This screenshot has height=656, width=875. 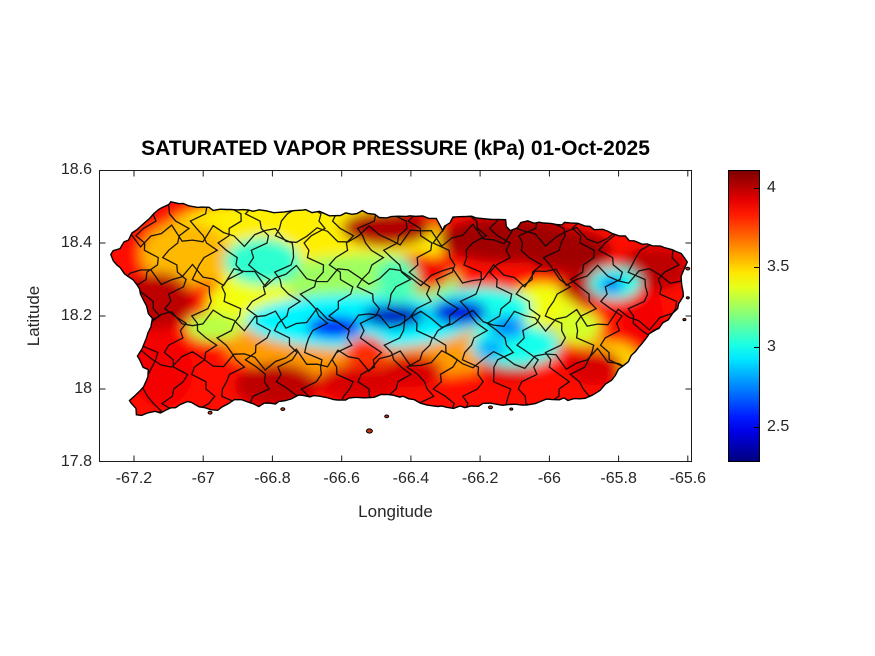 What do you see at coordinates (771, 187) in the screenshot?
I see `colorbar-tick-label: 4` at bounding box center [771, 187].